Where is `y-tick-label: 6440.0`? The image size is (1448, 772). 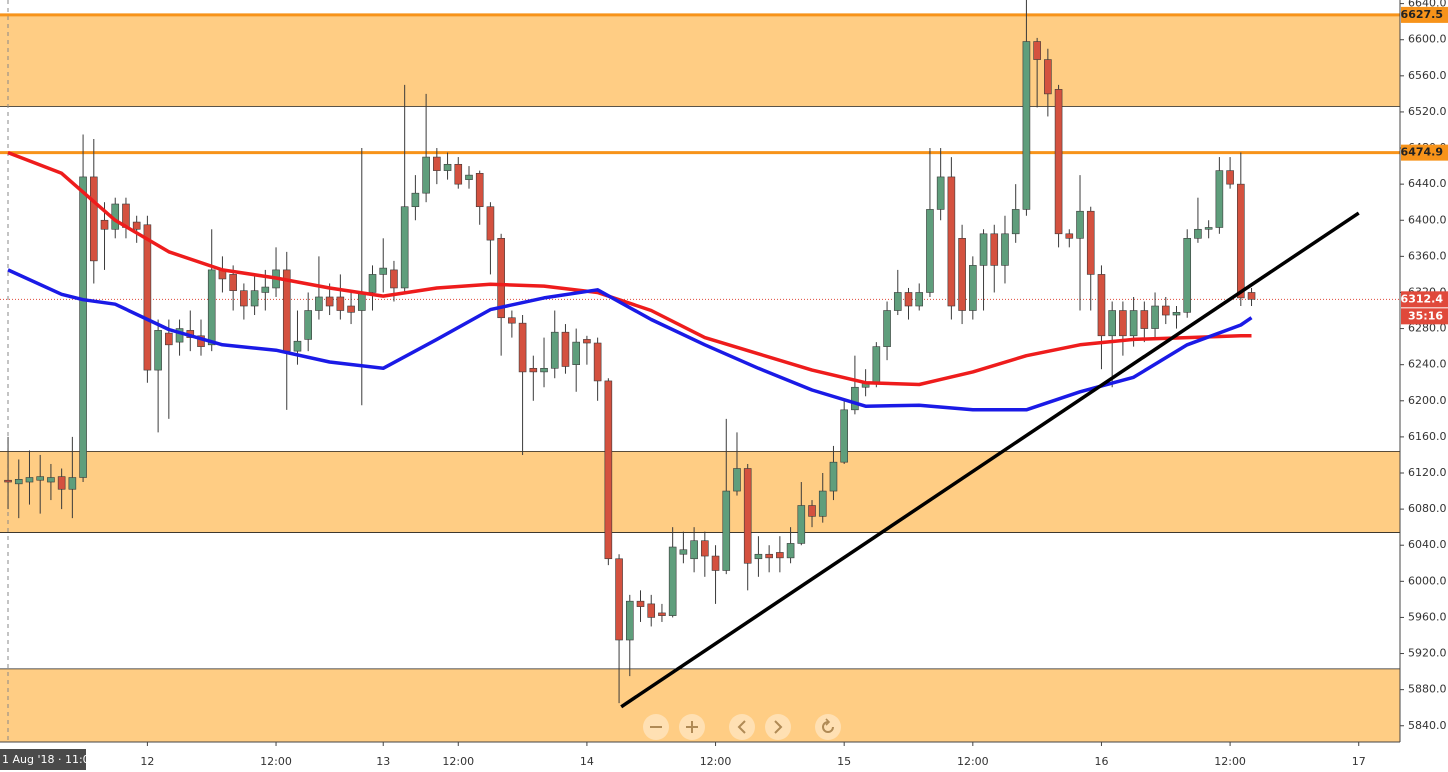
y-tick-label: 6440.0 is located at coordinates (1427, 183).